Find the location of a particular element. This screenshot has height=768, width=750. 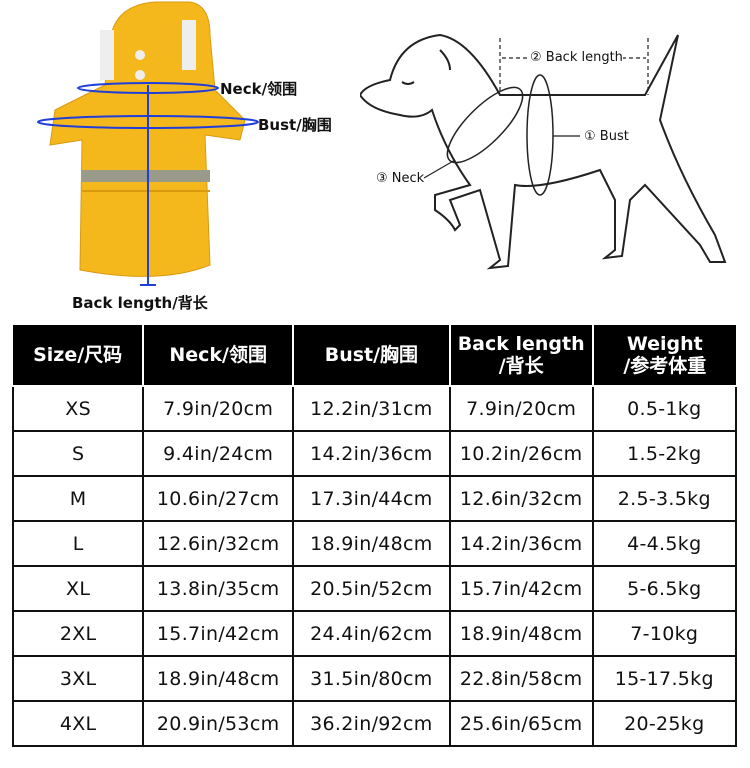

column-header-line: Neck/领围 is located at coordinates (218, 355).